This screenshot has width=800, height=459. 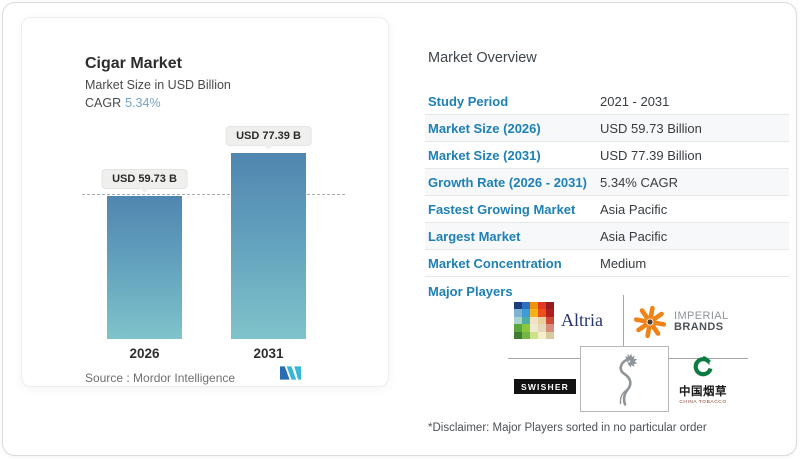 I want to click on altria-logo: Altria, so click(x=558, y=320).